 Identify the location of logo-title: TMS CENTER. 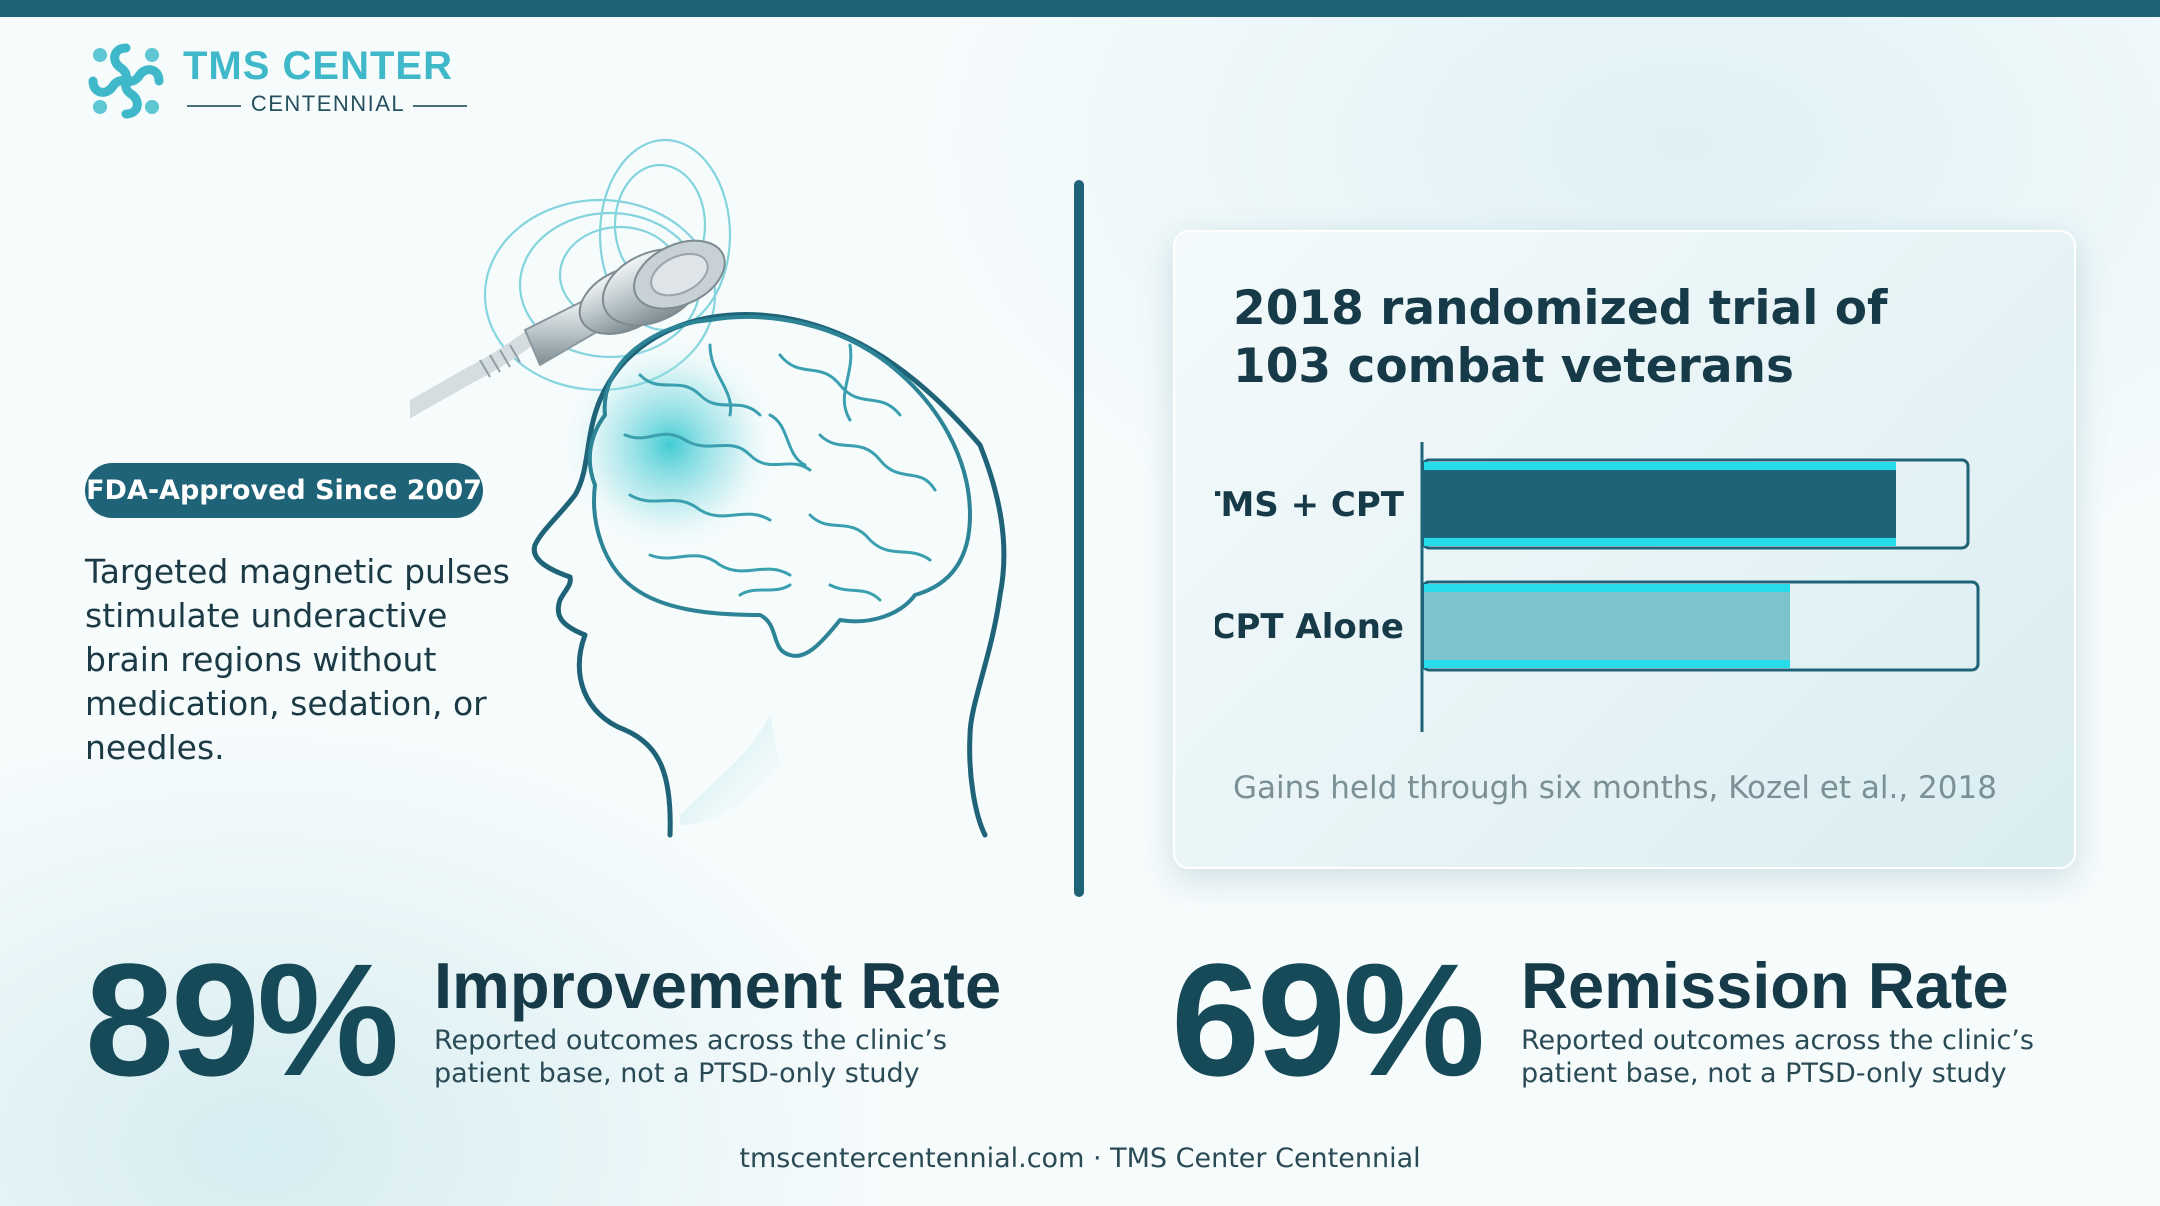
(318, 66).